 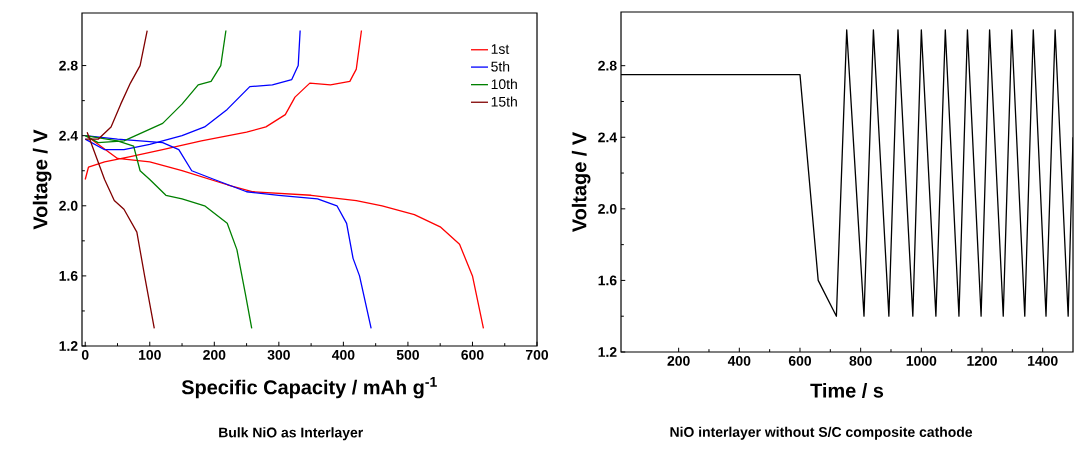 What do you see at coordinates (537, 354) in the screenshot?
I see `x-tick-label: 700` at bounding box center [537, 354].